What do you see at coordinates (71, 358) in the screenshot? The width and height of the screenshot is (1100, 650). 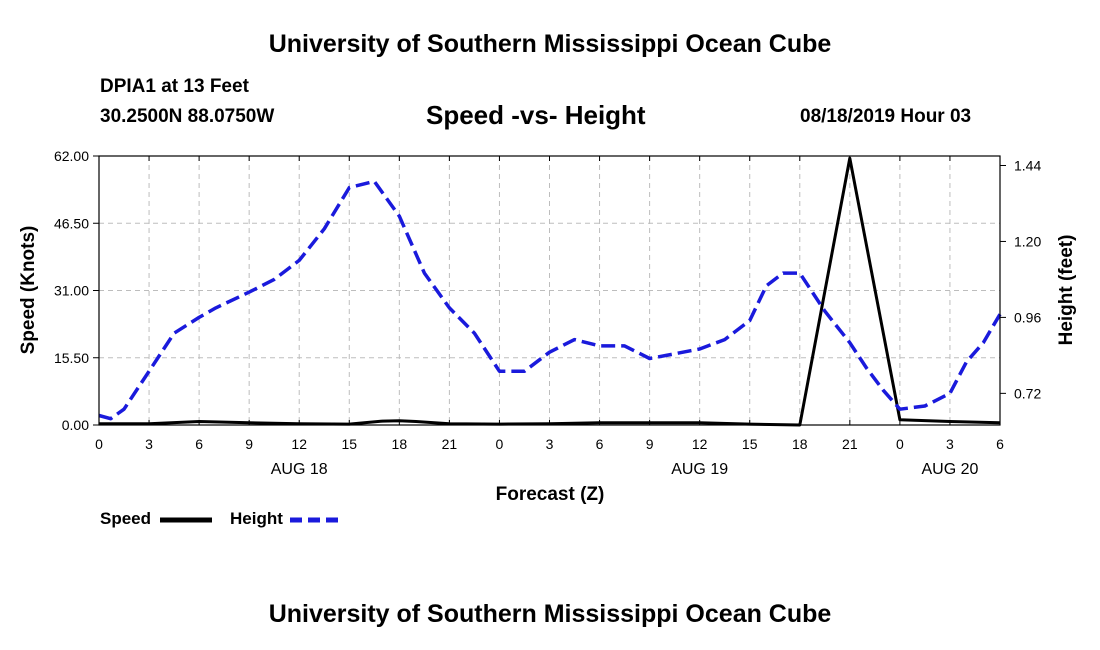 I see `y-tick-label: 15.50` at bounding box center [71, 358].